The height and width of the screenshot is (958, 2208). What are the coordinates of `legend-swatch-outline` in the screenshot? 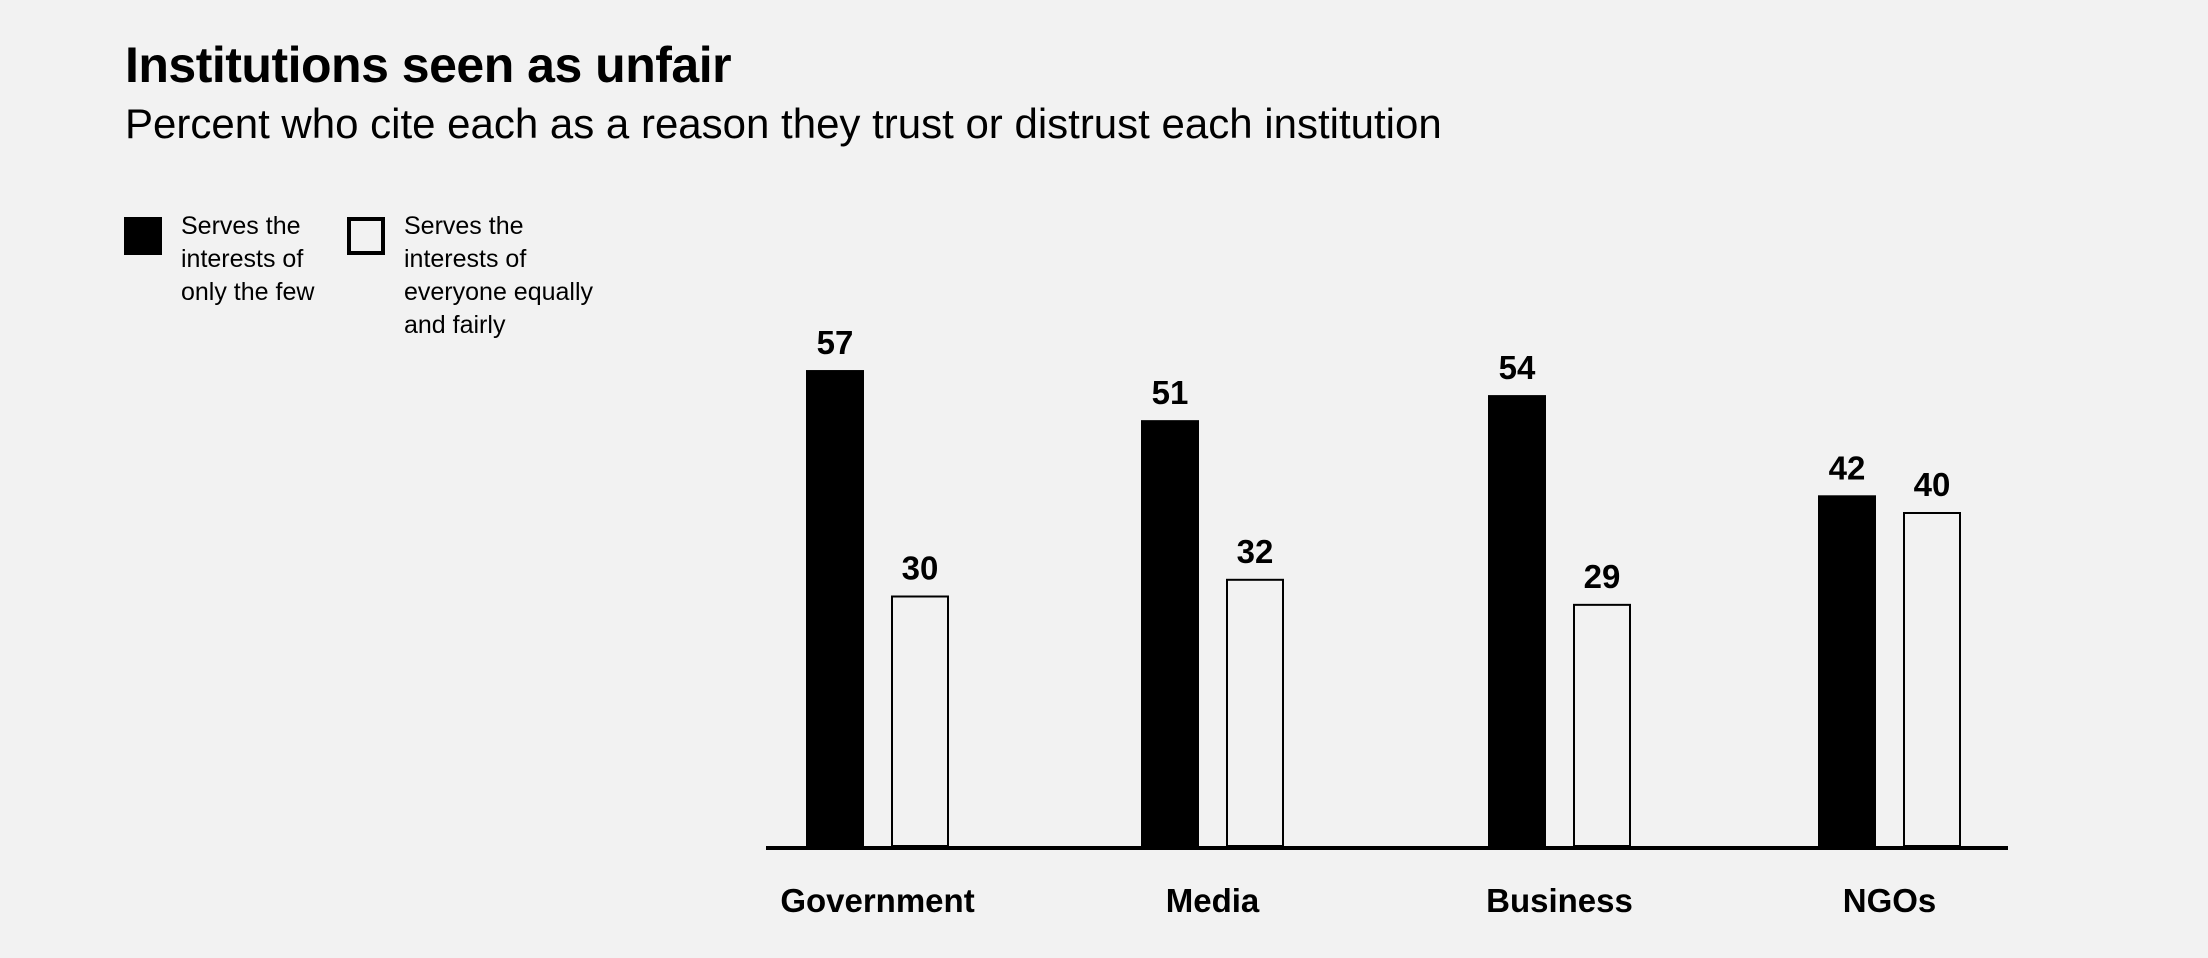 It's located at (366, 236).